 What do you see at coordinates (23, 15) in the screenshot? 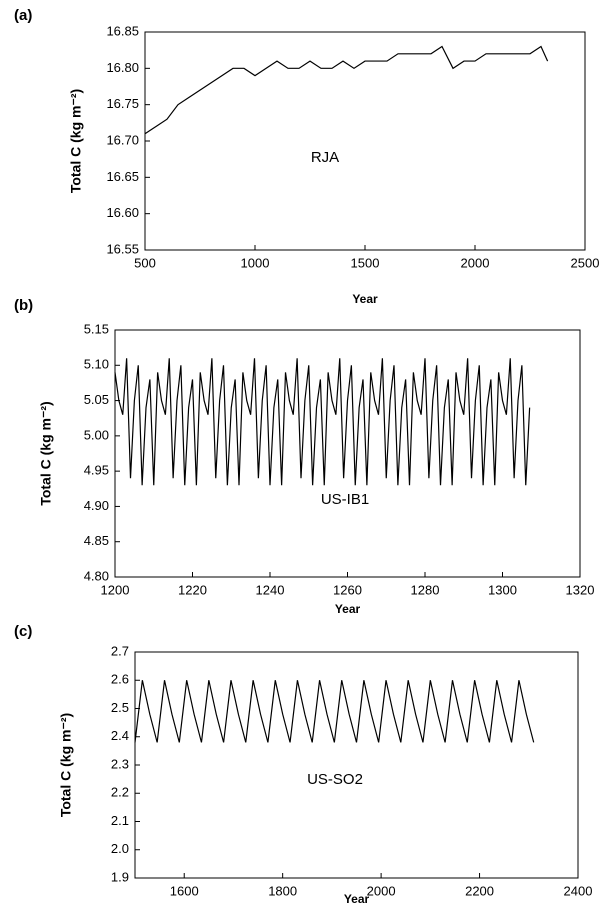
I see `panel-label: (a)` at bounding box center [23, 15].